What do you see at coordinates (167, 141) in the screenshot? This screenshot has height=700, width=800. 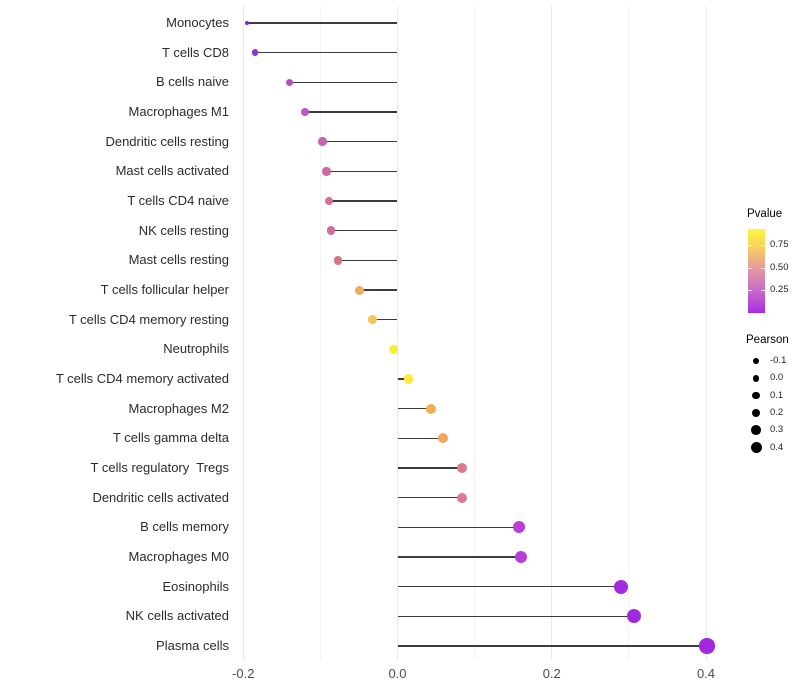 I see `y-axis-label: Dendritic cells resting` at bounding box center [167, 141].